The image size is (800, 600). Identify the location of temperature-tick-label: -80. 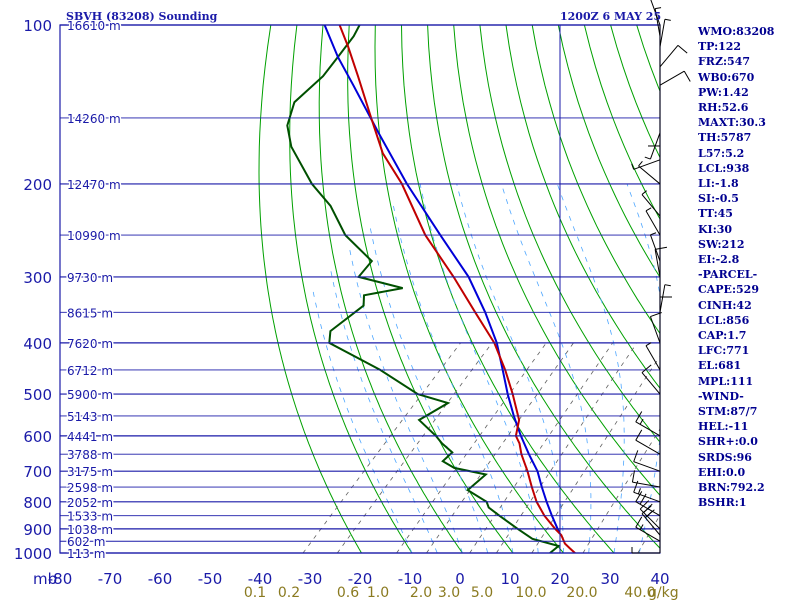
(60, 579).